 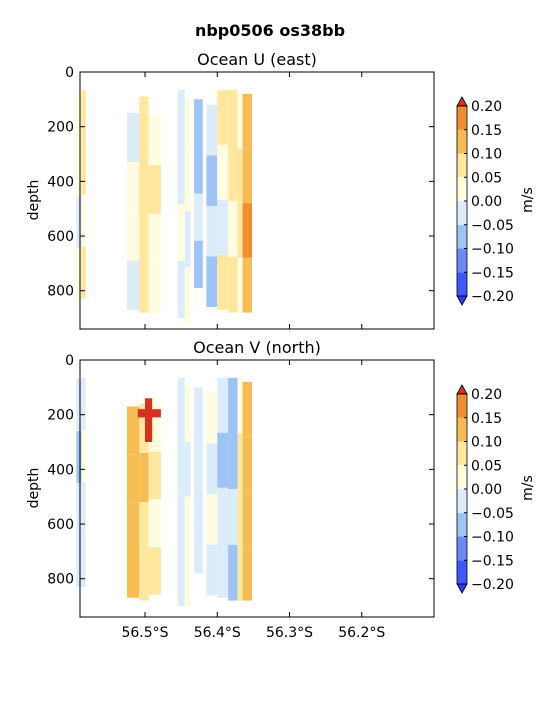 What do you see at coordinates (257, 347) in the screenshot?
I see `panel-ocean-v-title: Ocean V (north)` at bounding box center [257, 347].